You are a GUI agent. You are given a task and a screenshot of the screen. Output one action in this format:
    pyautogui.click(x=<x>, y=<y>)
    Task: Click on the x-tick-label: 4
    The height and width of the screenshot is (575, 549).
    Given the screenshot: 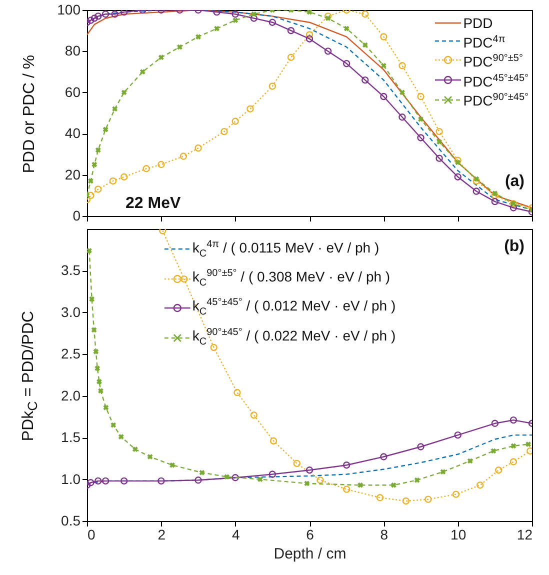 What is the action you would take?
    pyautogui.click(x=236, y=534)
    